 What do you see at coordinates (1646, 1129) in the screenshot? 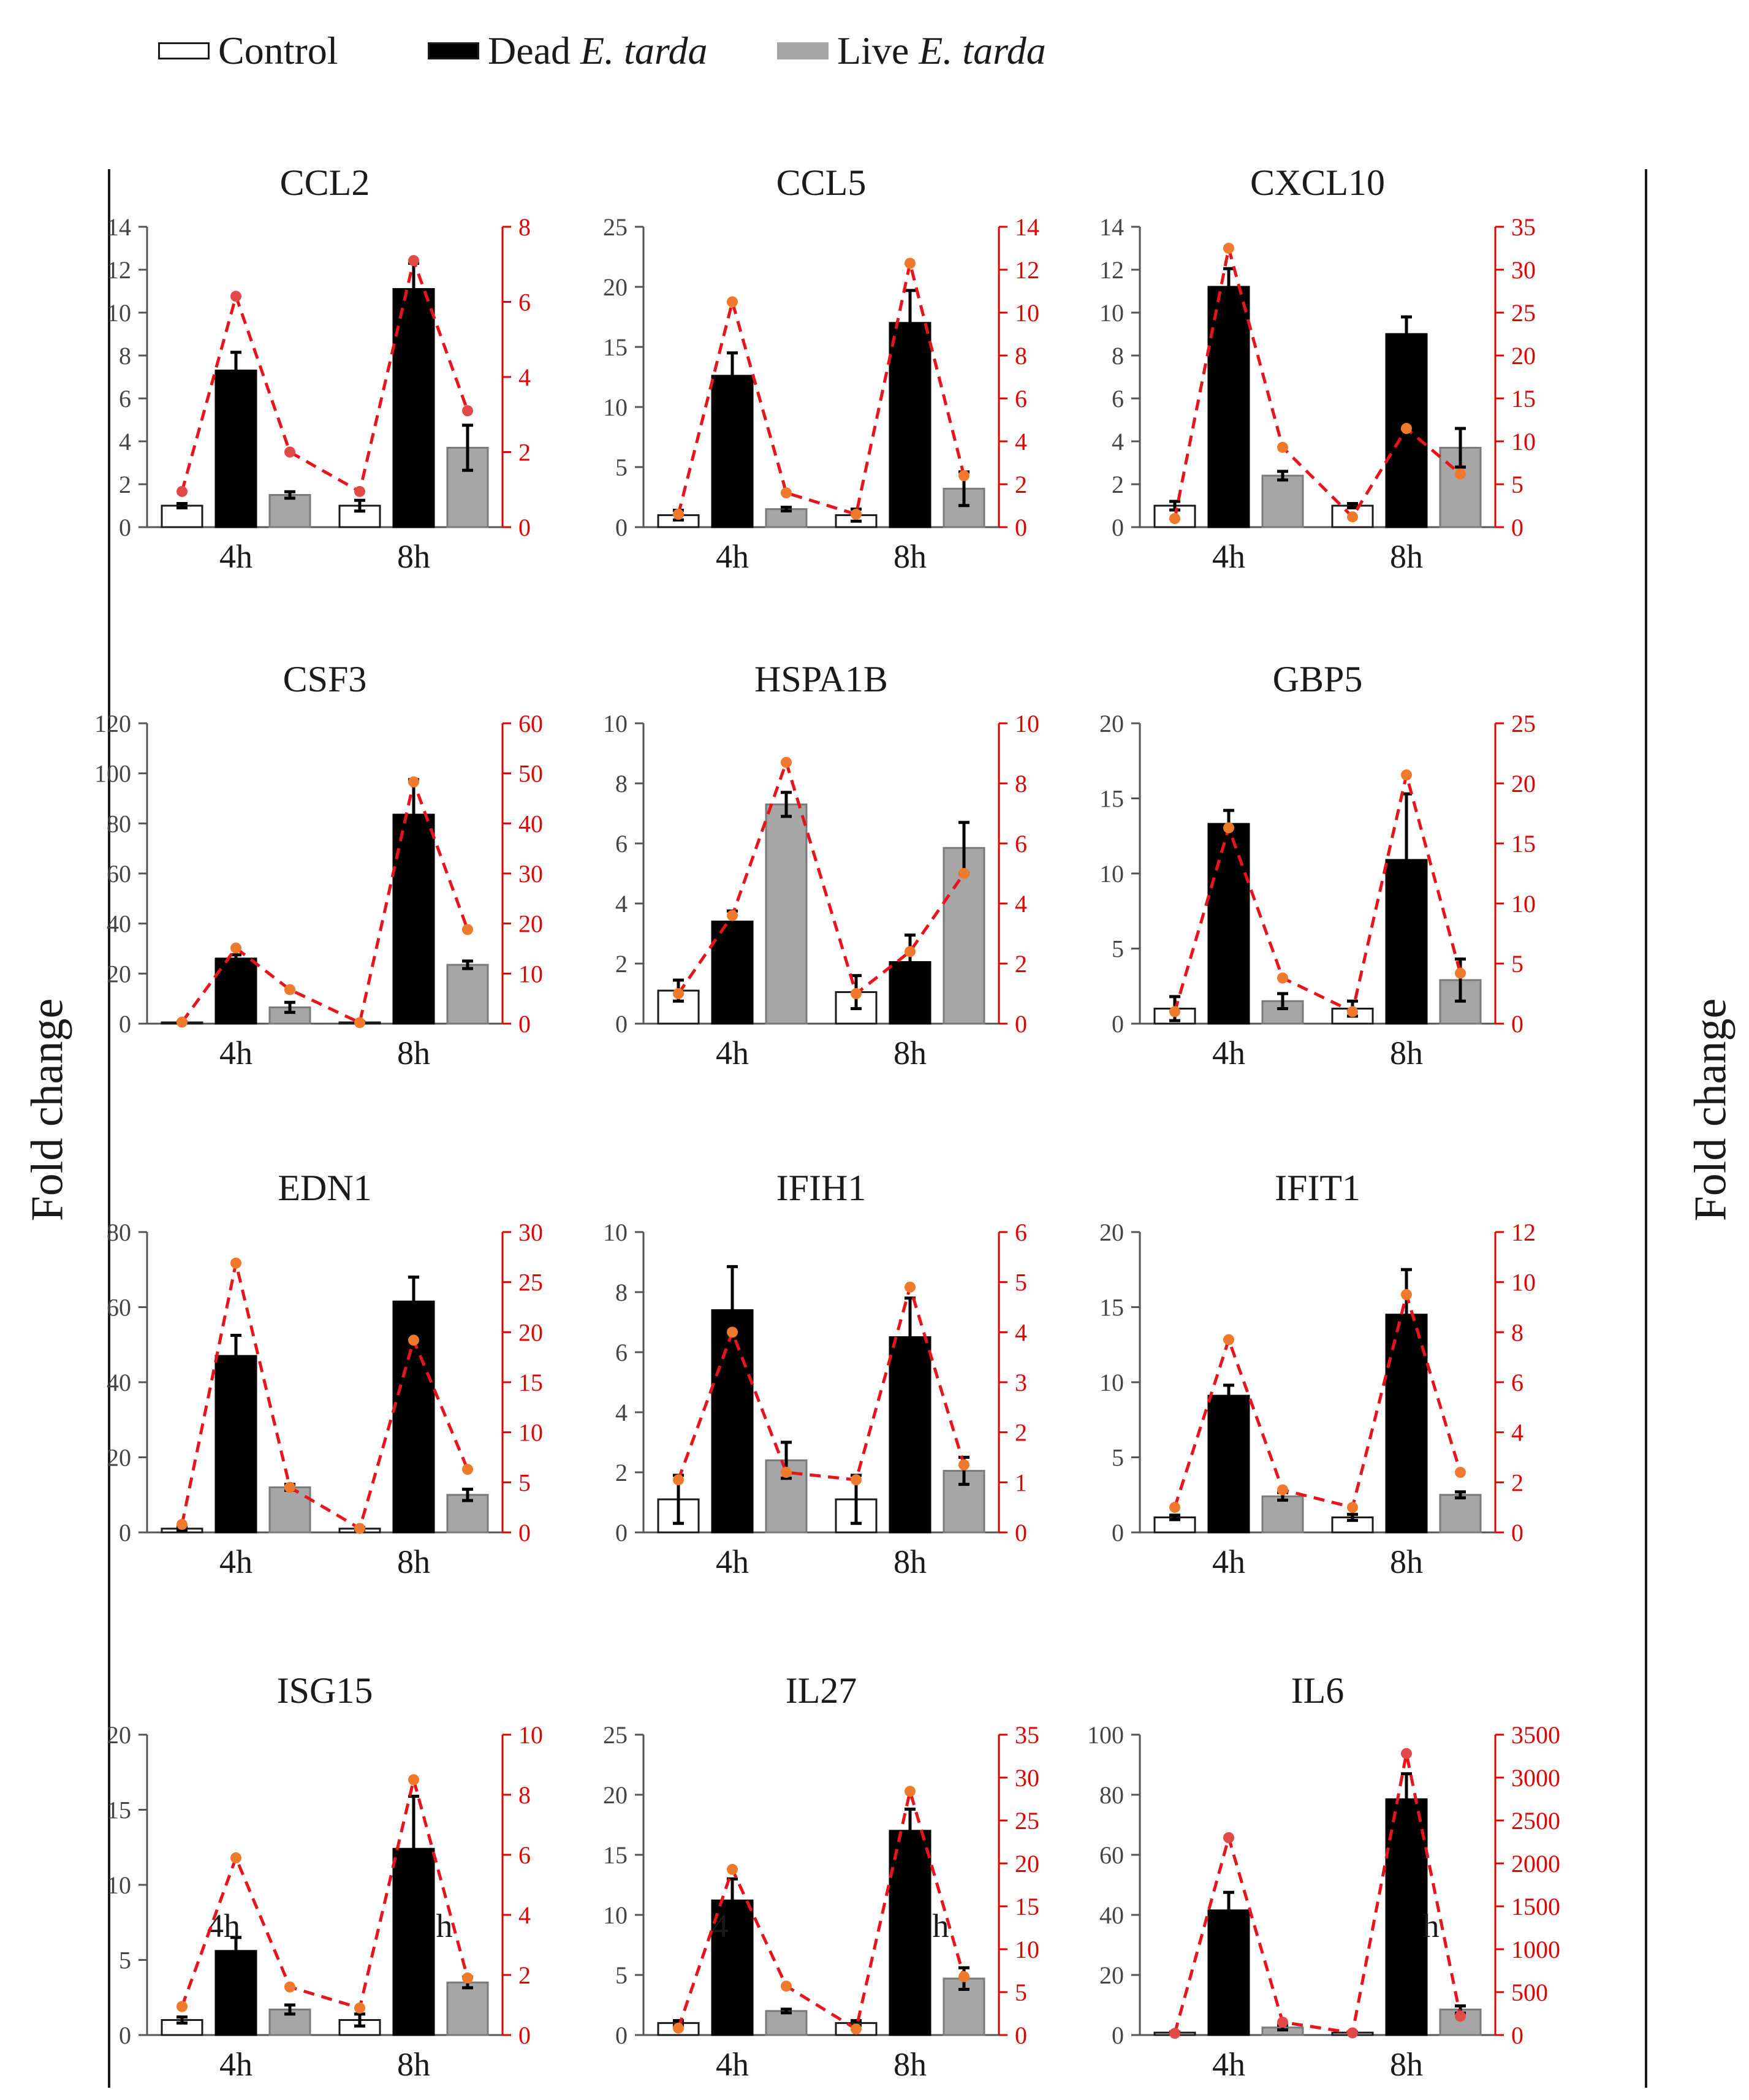
I see `right-frame-line` at bounding box center [1646, 1129].